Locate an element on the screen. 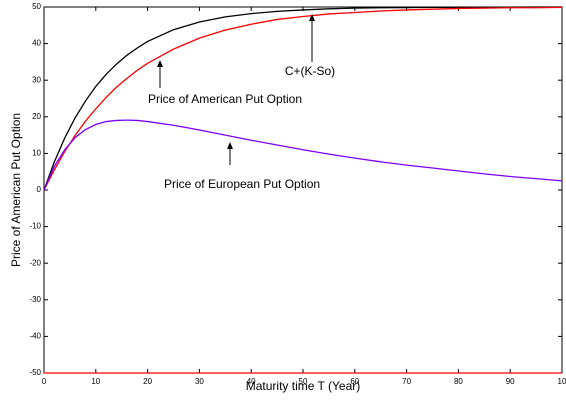  x-tick-label: 90 is located at coordinates (510, 381).